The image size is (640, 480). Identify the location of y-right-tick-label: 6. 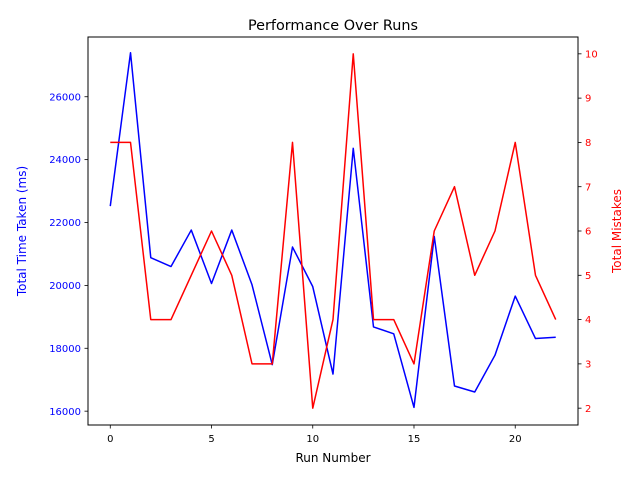
(588, 232).